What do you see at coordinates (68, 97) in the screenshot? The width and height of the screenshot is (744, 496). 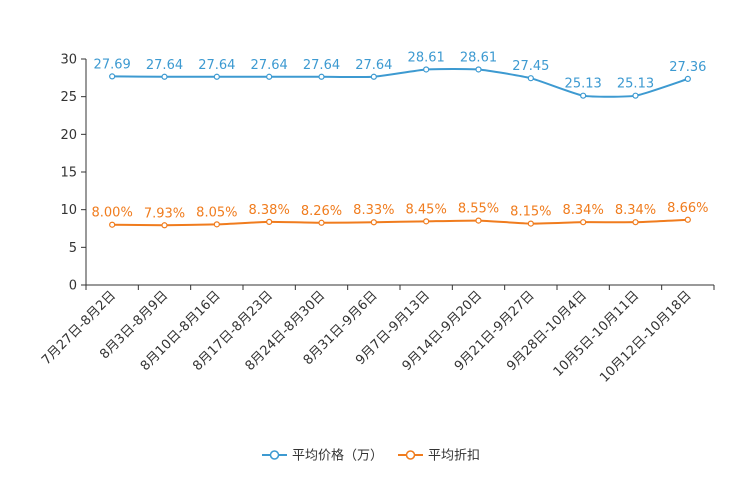 I see `y-tick-label: 25` at bounding box center [68, 97].